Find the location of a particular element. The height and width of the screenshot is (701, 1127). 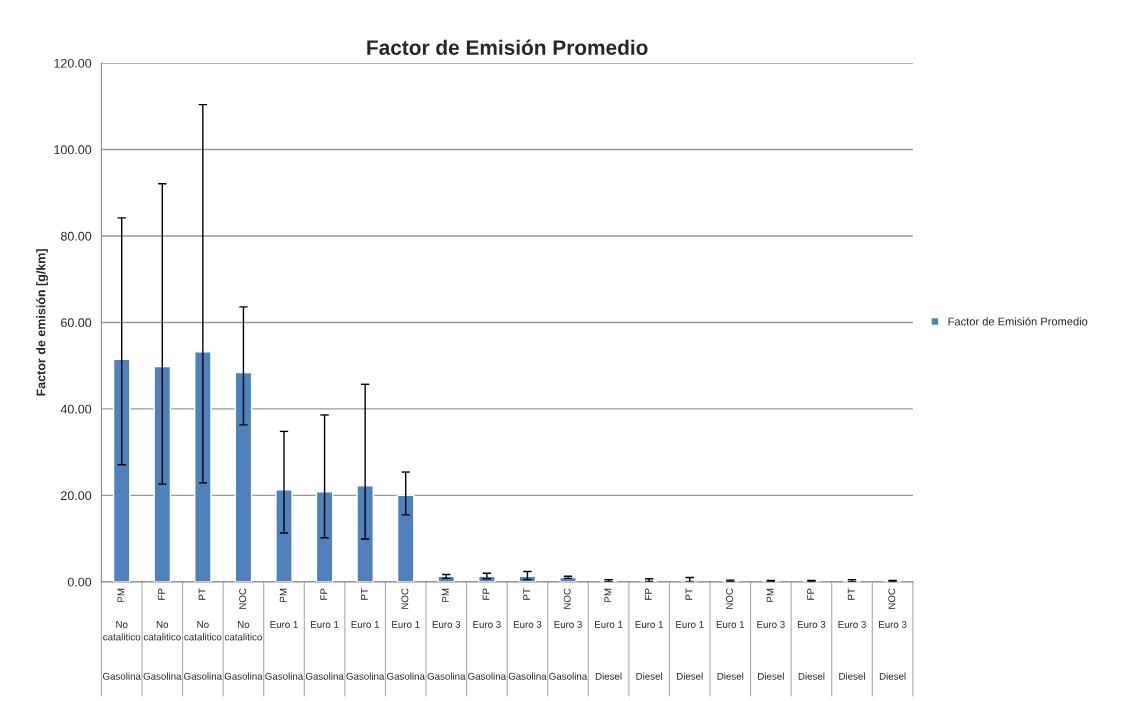

category-label: FP No catalitico Gasolina is located at coordinates (162, 634).